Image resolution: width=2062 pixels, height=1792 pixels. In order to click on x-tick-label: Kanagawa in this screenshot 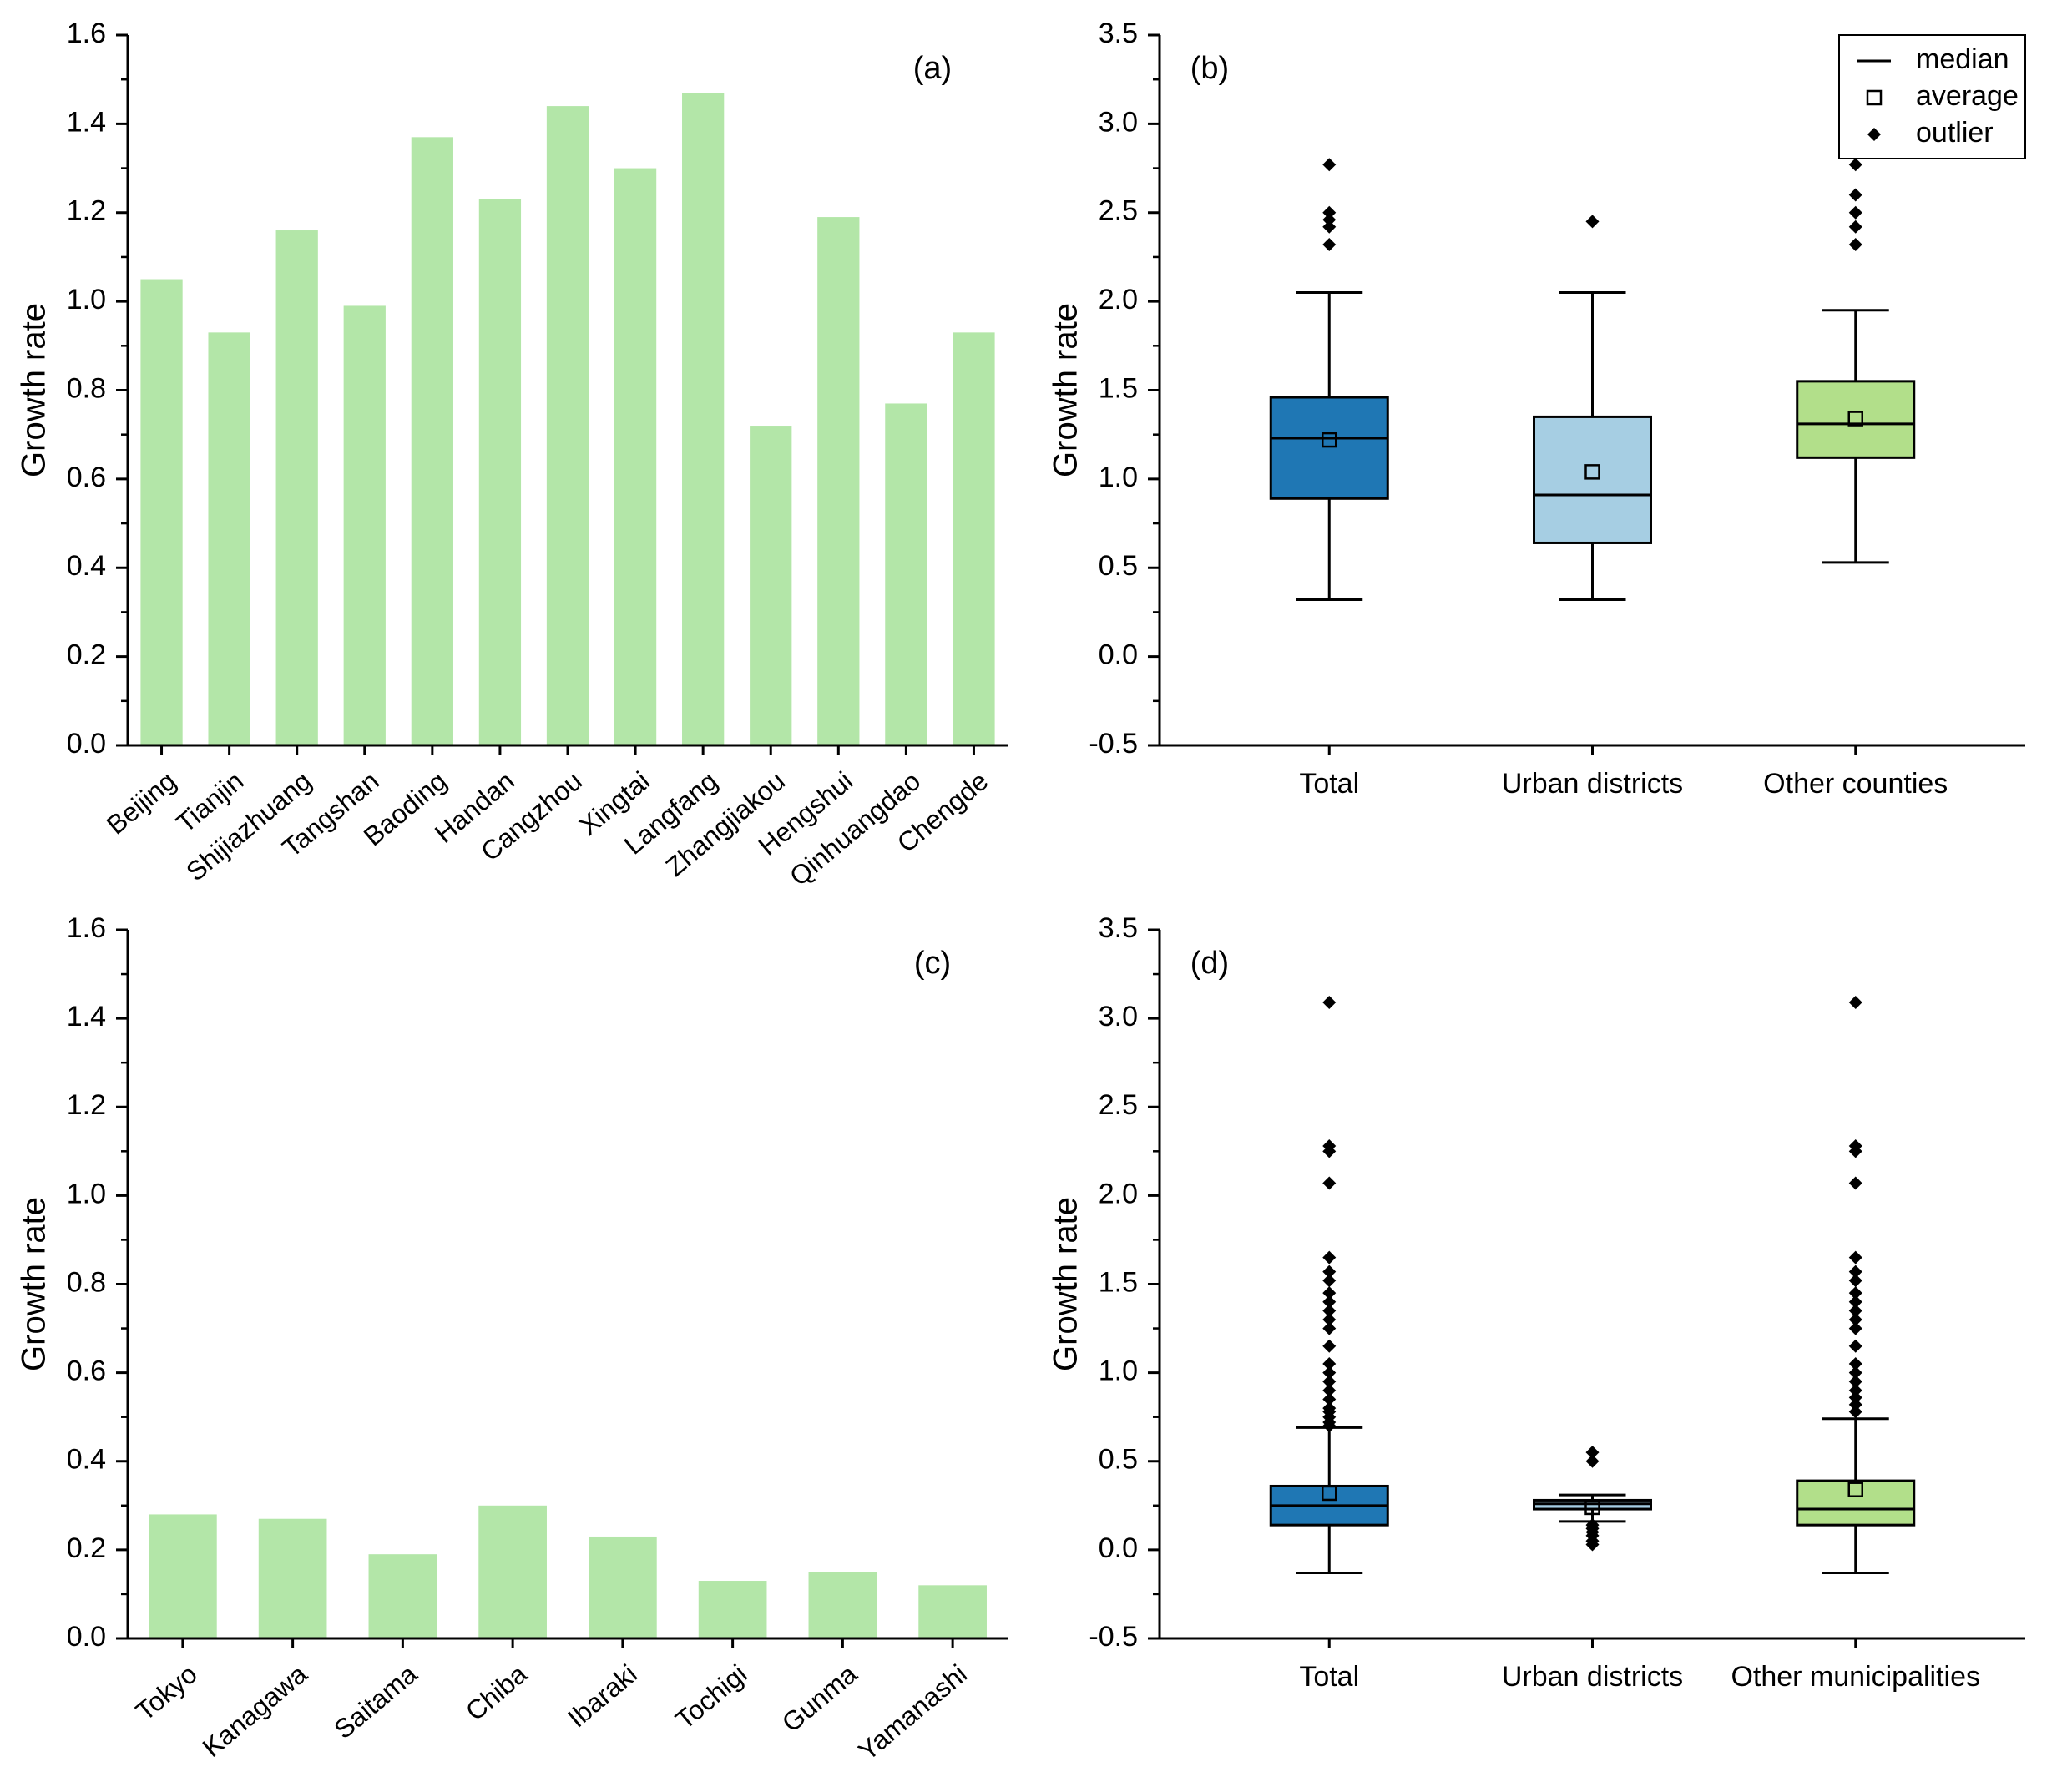, I will do `click(255, 1710)`.